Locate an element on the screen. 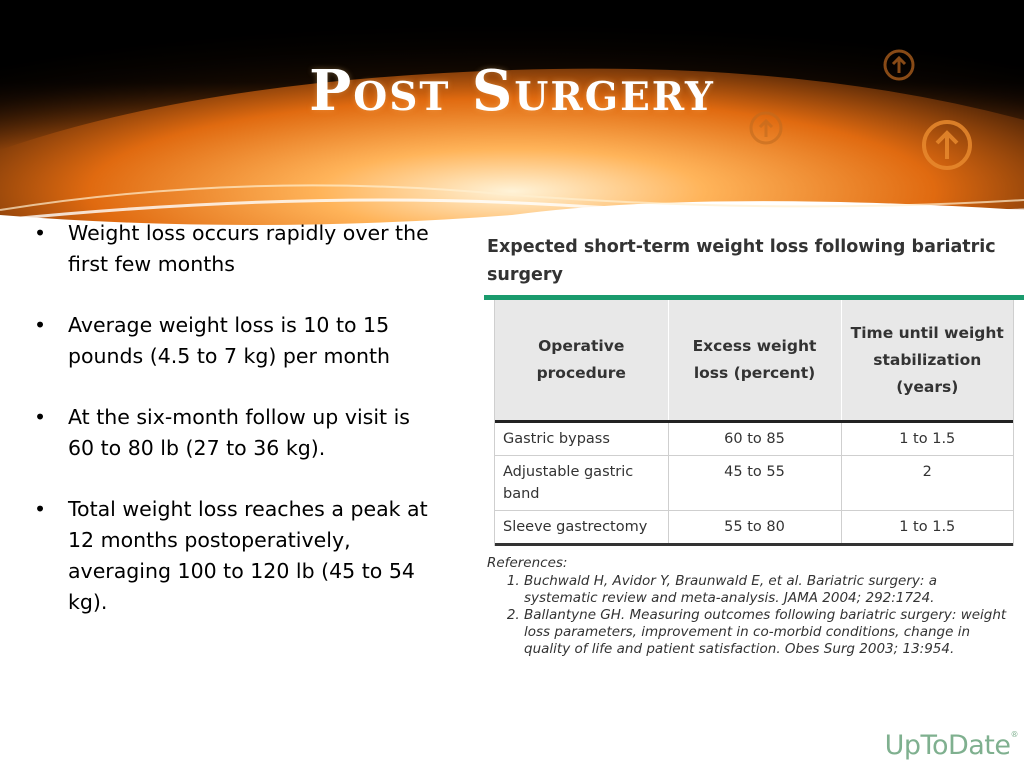 The height and width of the screenshot is (768, 1024). stabilization-cell: 2 is located at coordinates (927, 483).